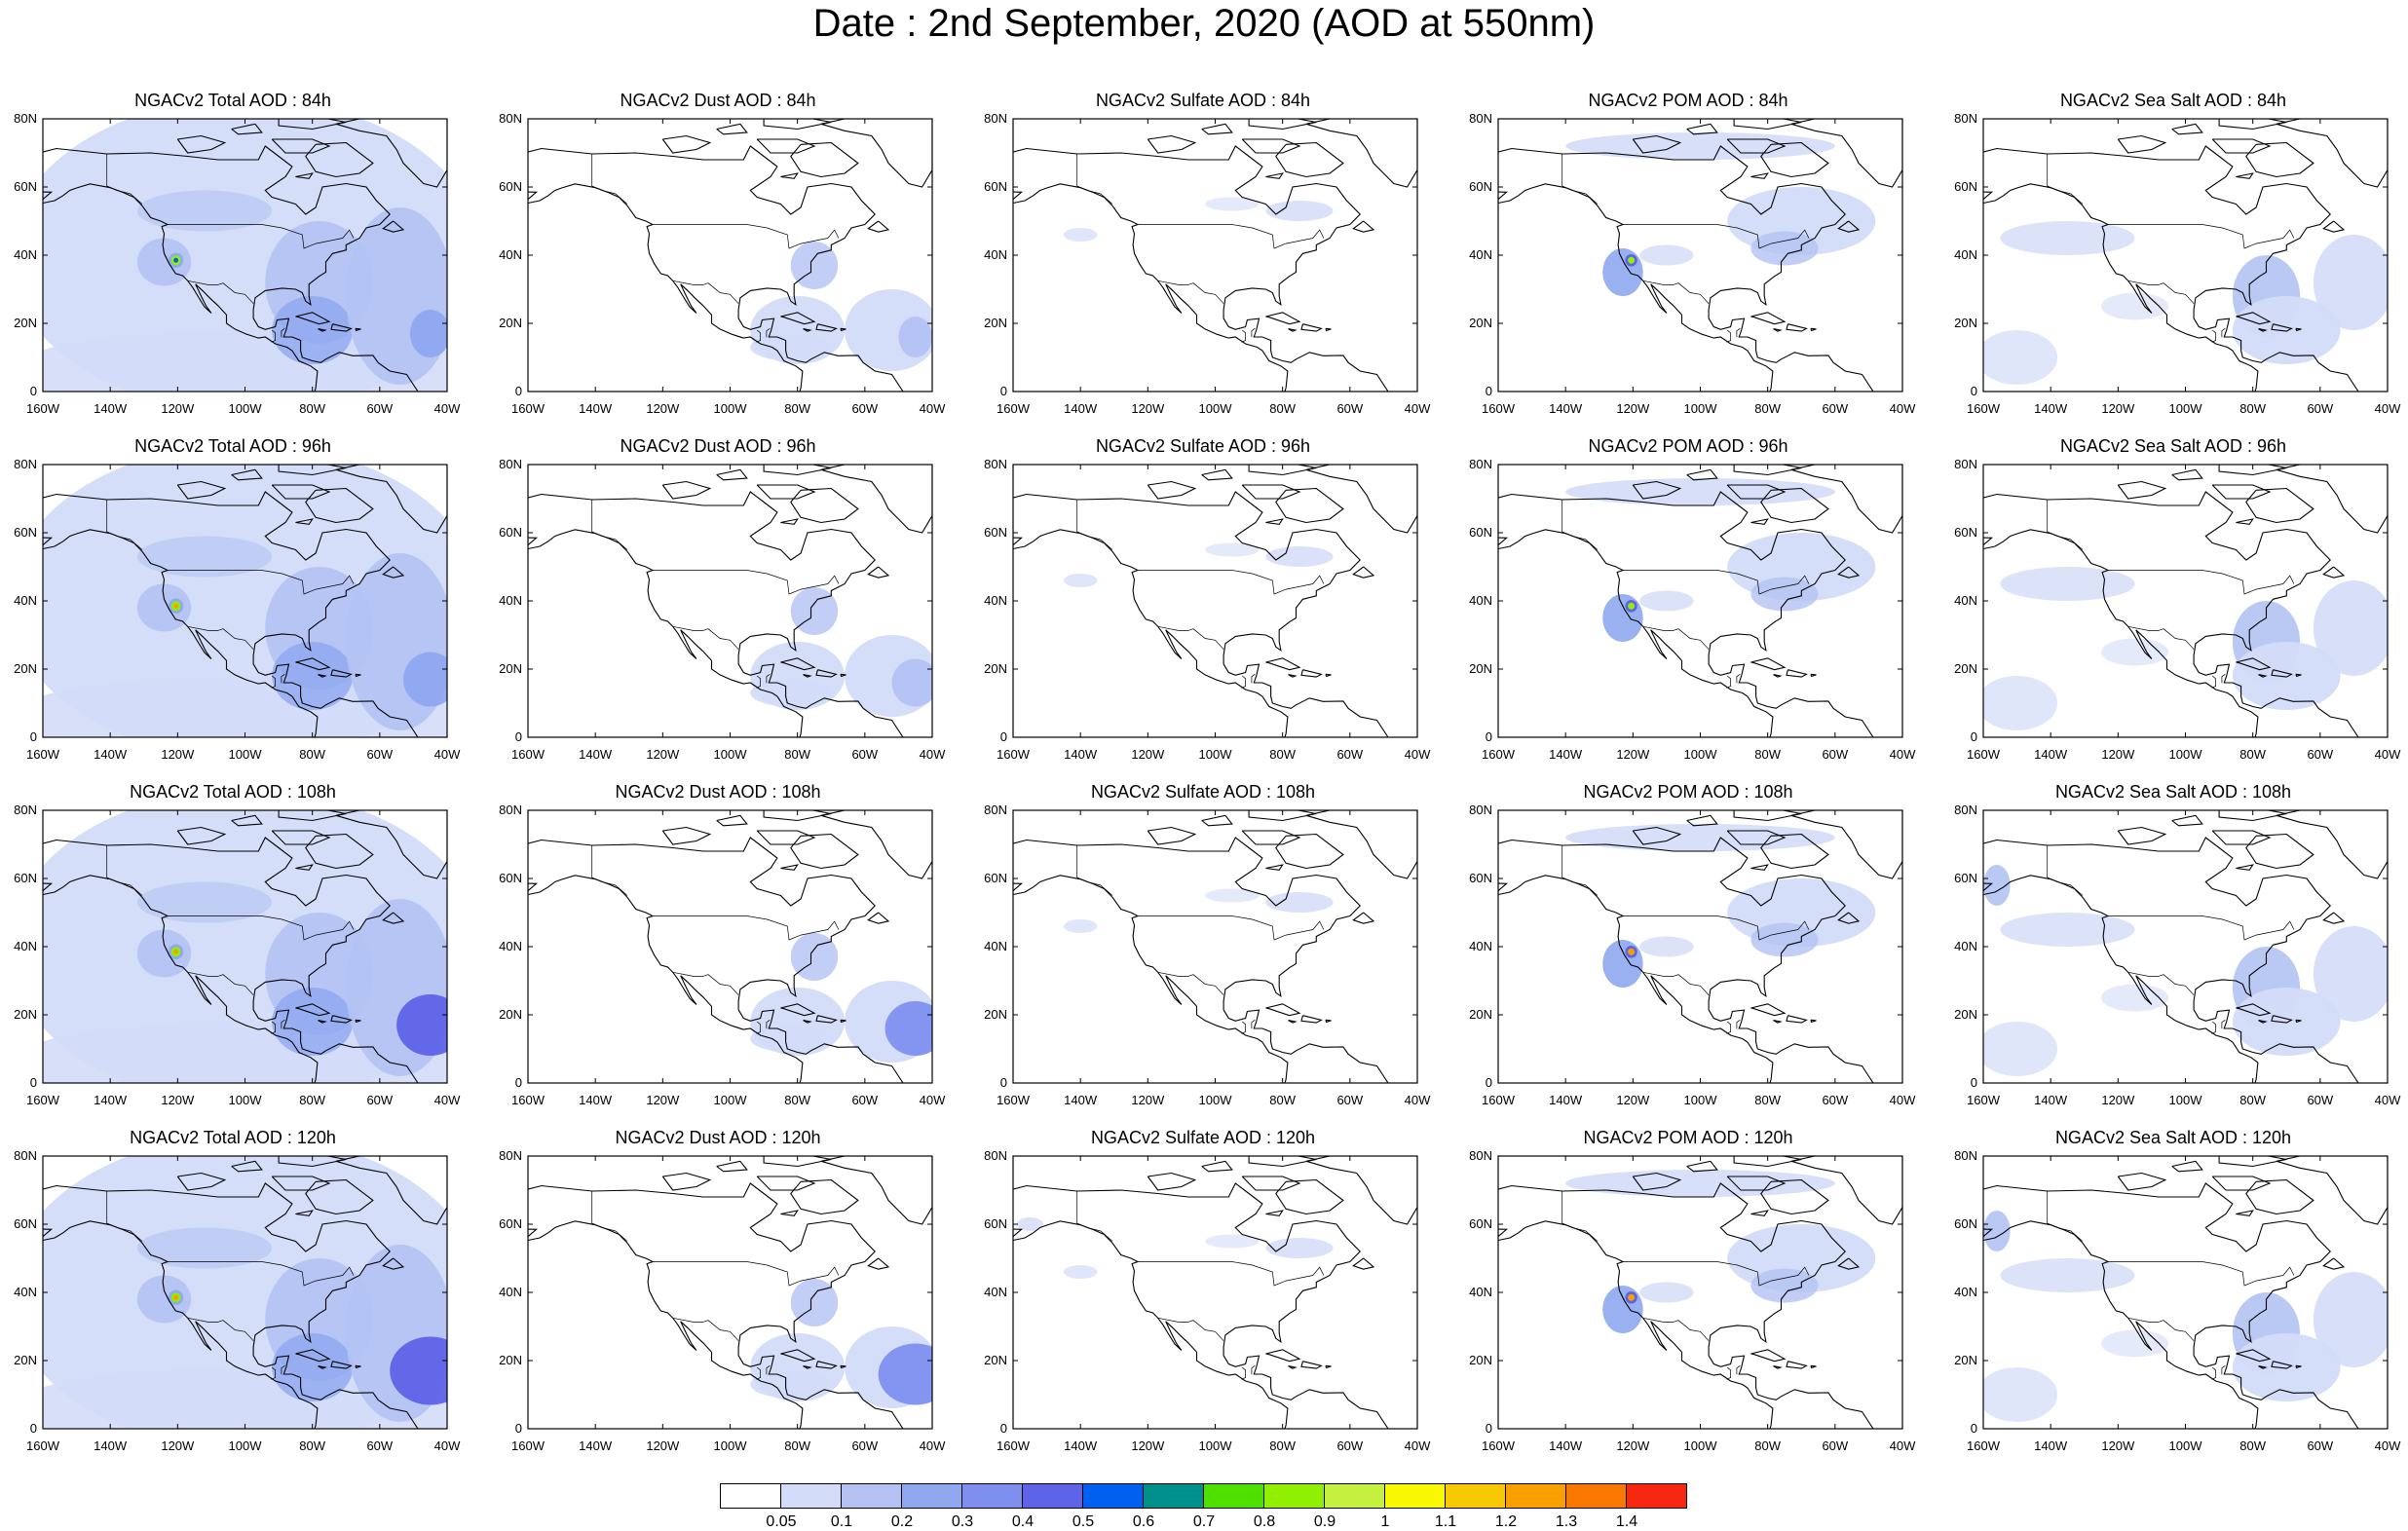 This screenshot has height=1531, width=2408. Describe the element at coordinates (1480, 254) in the screenshot. I see `y-tick-label: 40N` at that location.